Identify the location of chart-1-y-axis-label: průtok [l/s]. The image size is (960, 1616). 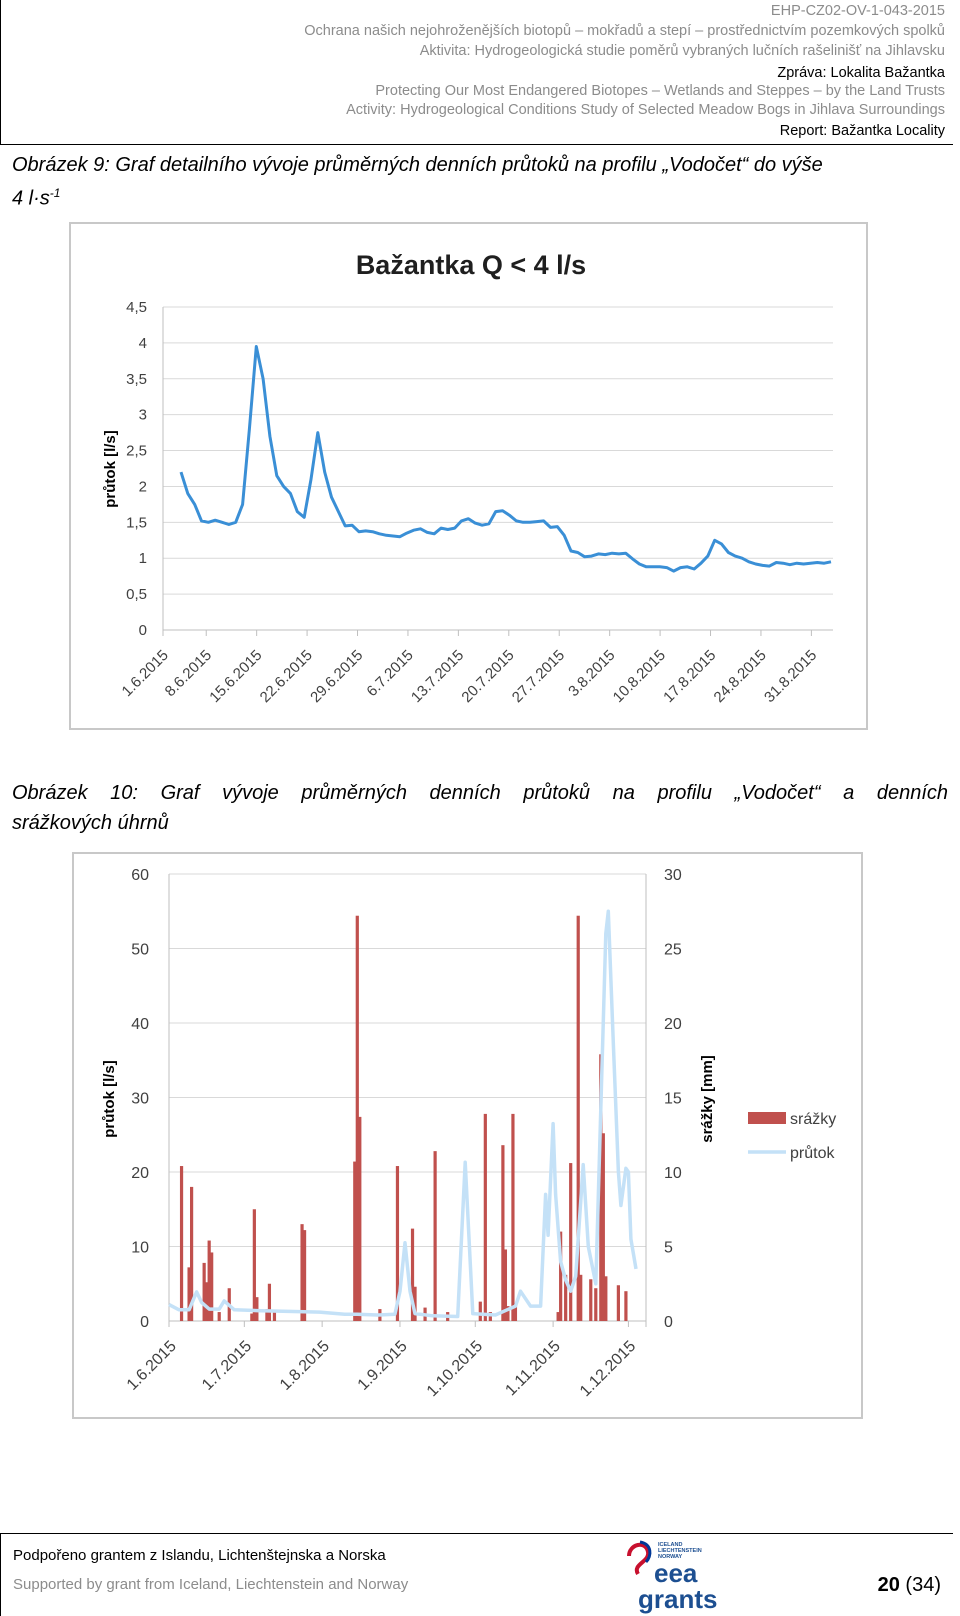
(110, 469).